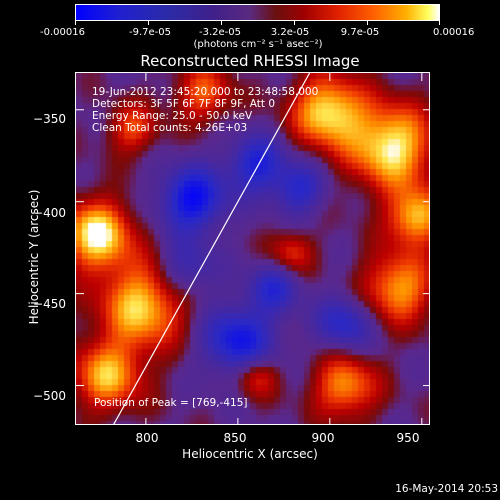 The image size is (500, 500). What do you see at coordinates (250, 454) in the screenshot?
I see `x-axis-label: Heliocentric X (arcsec)` at bounding box center [250, 454].